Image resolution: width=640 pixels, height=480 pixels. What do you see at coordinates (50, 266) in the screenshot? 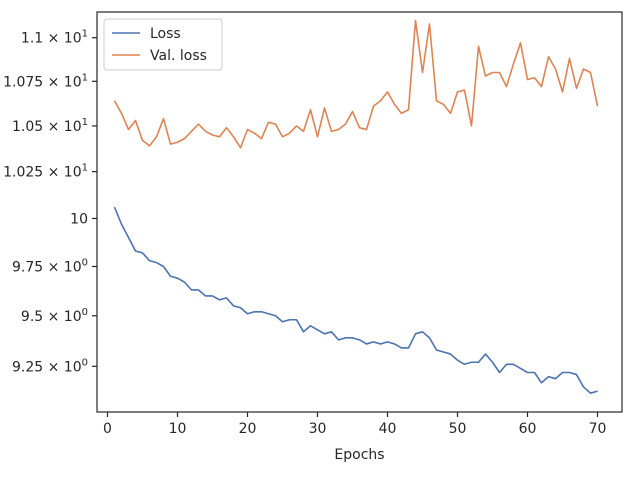
I see `y-tick-label: 9.75 × 100` at bounding box center [50, 266].